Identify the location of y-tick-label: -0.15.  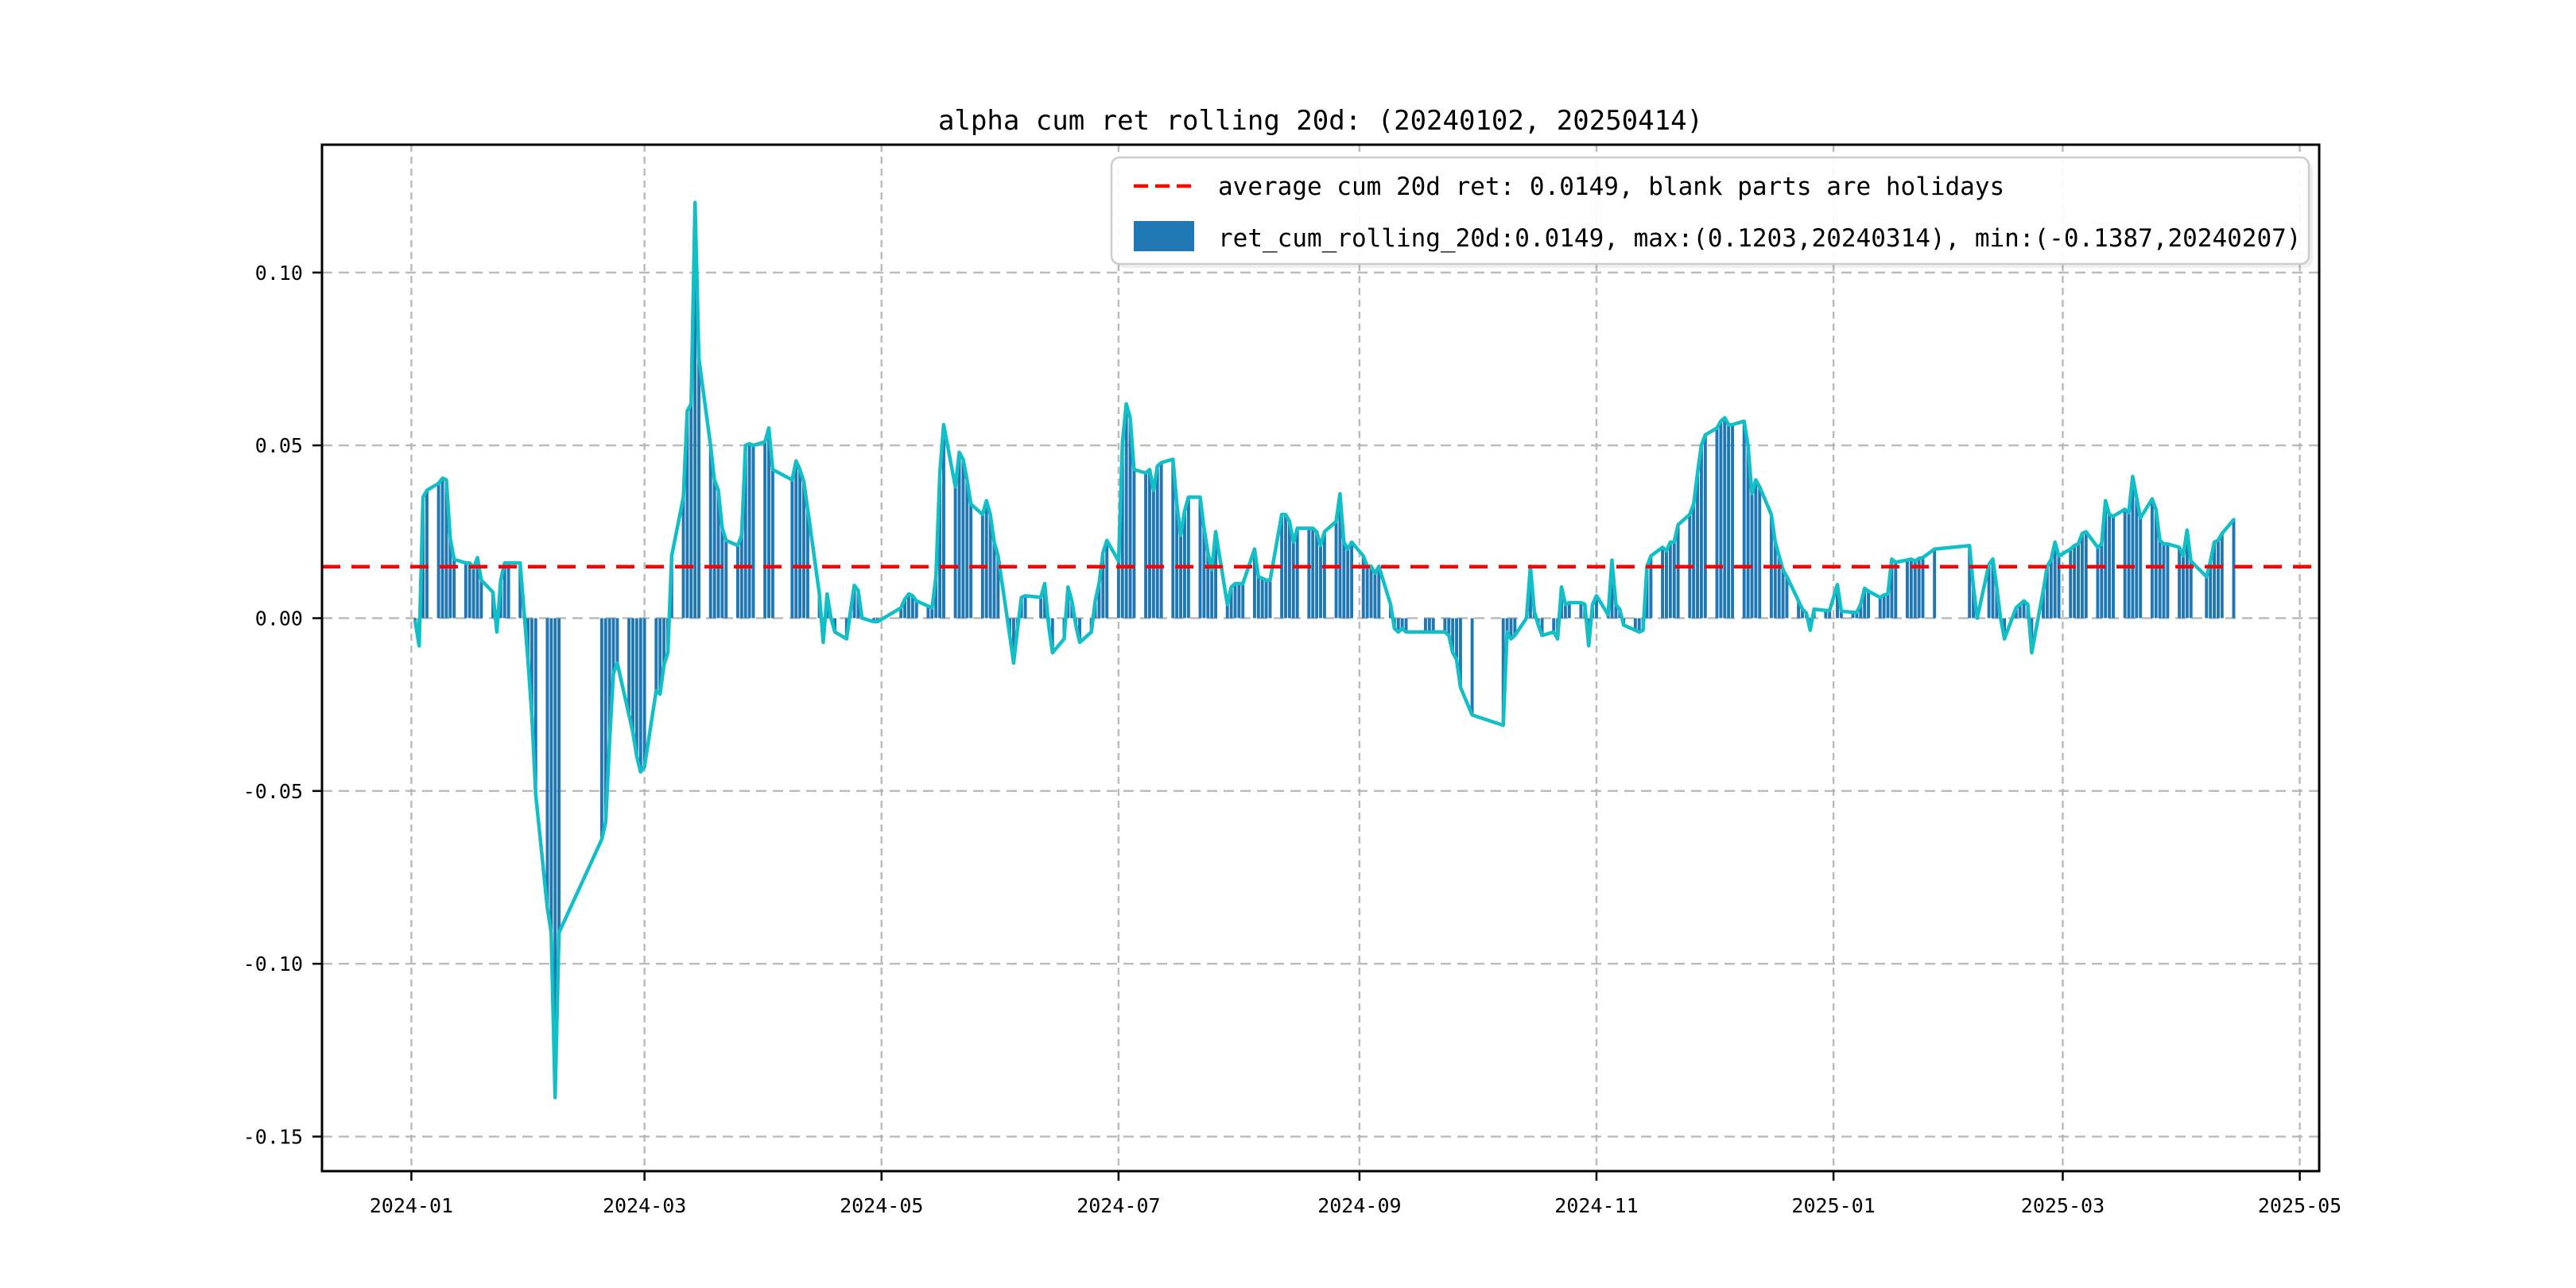
(273, 1137).